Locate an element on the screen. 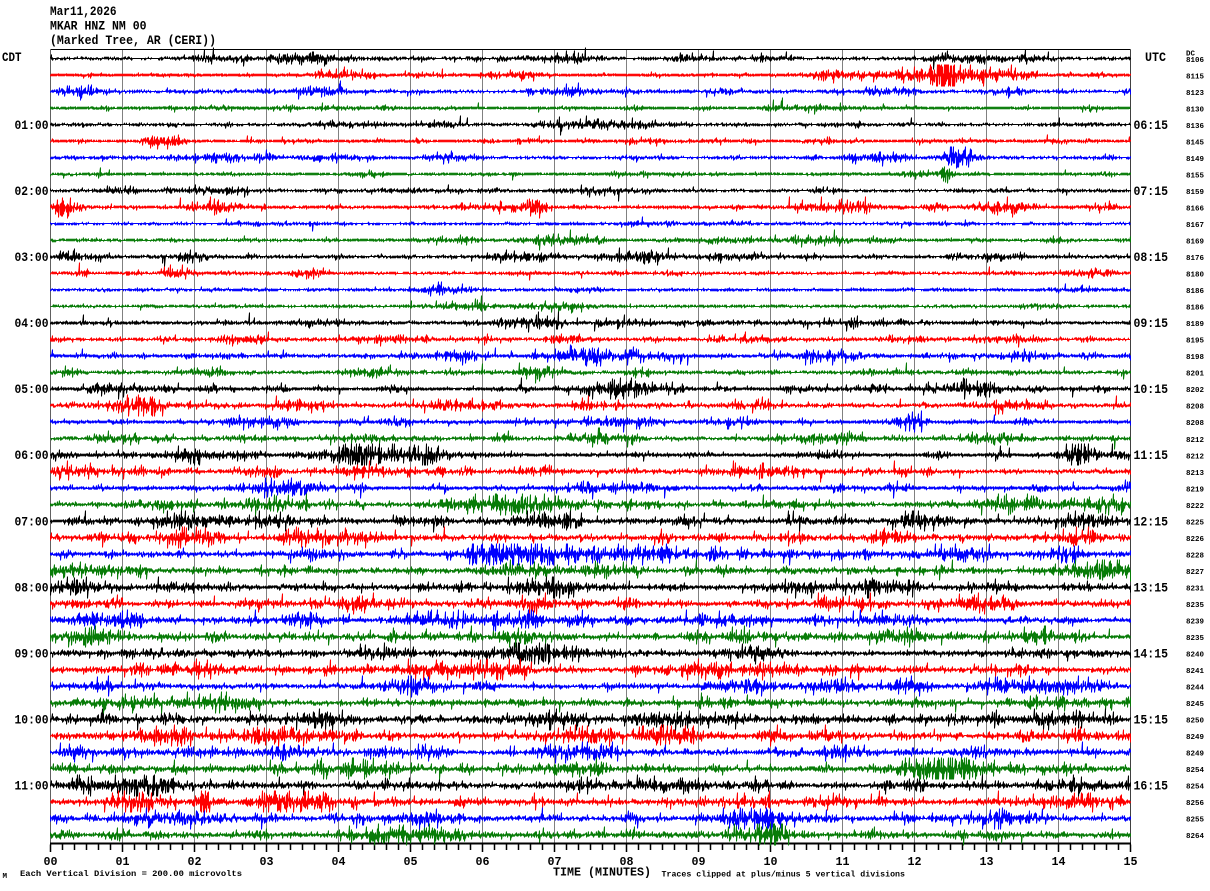  svg-text: 8239 is located at coordinates (1195, 622).